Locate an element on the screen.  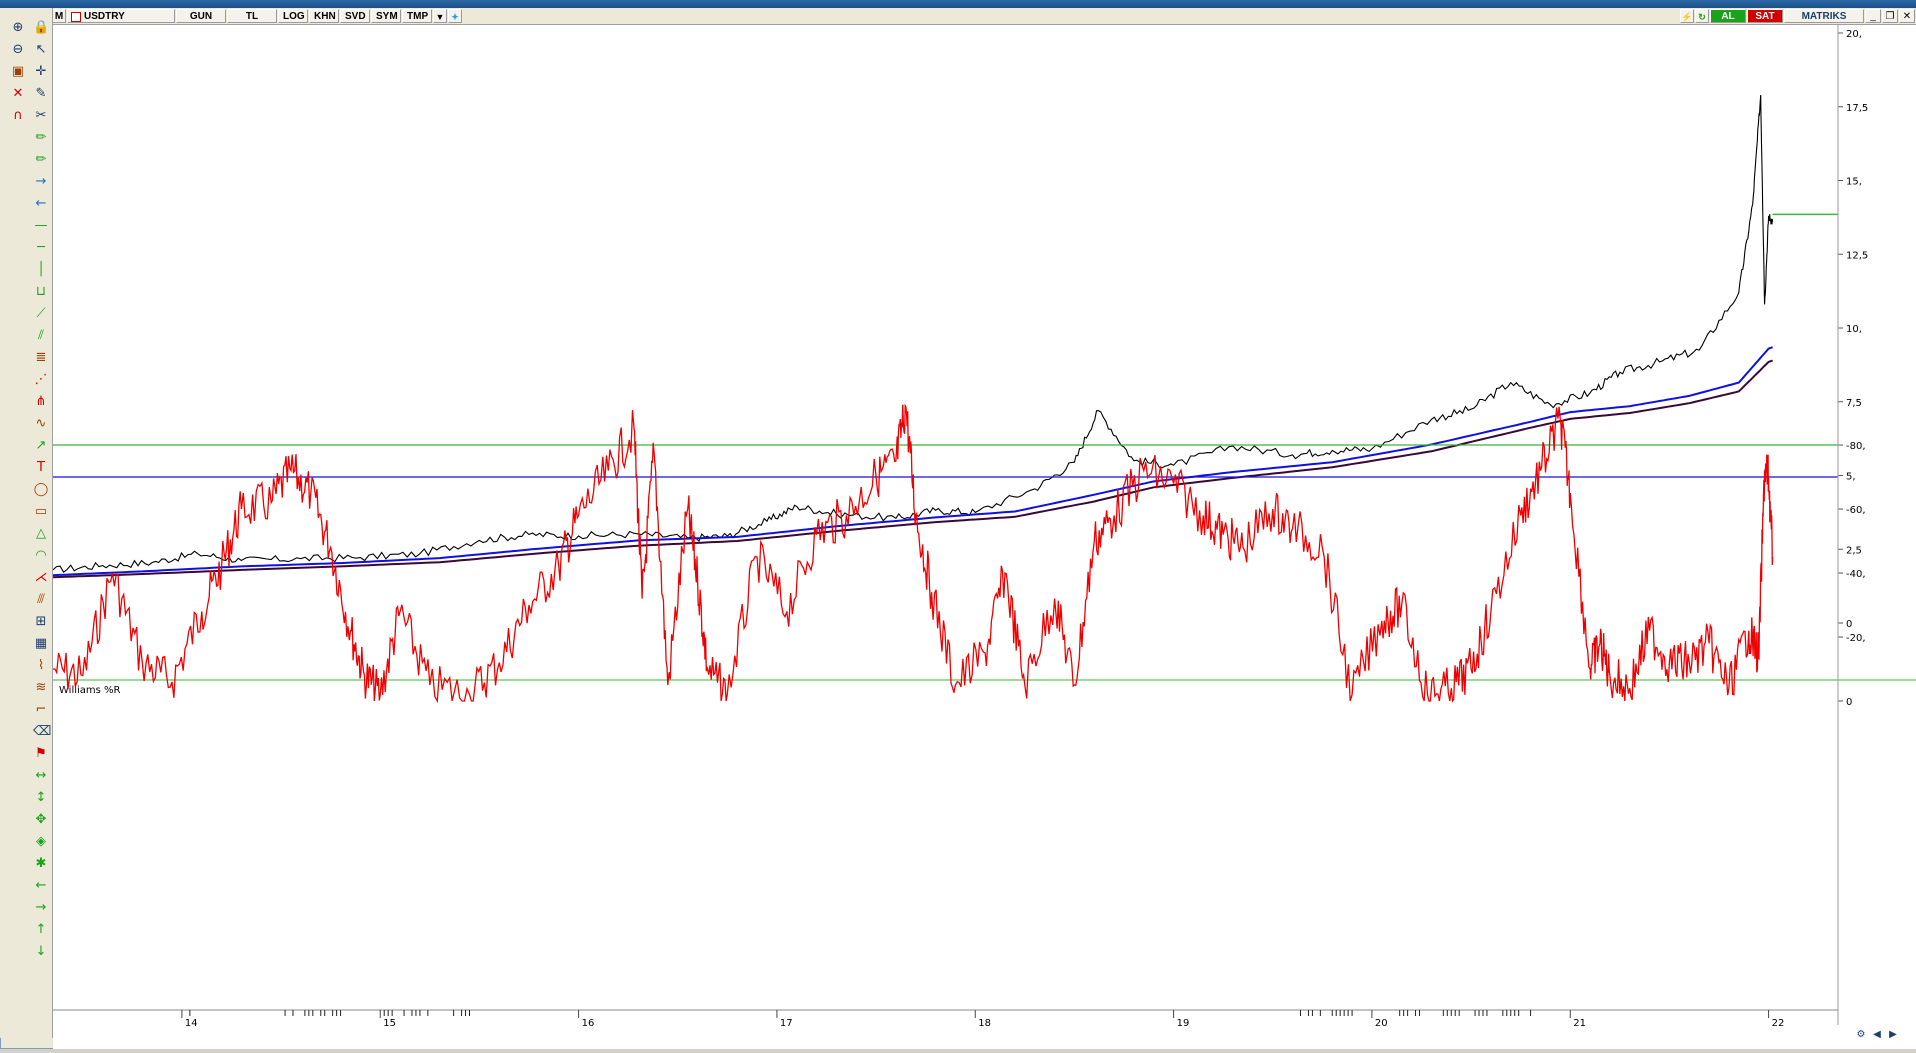
currency-button: TL is located at coordinates (252, 16).